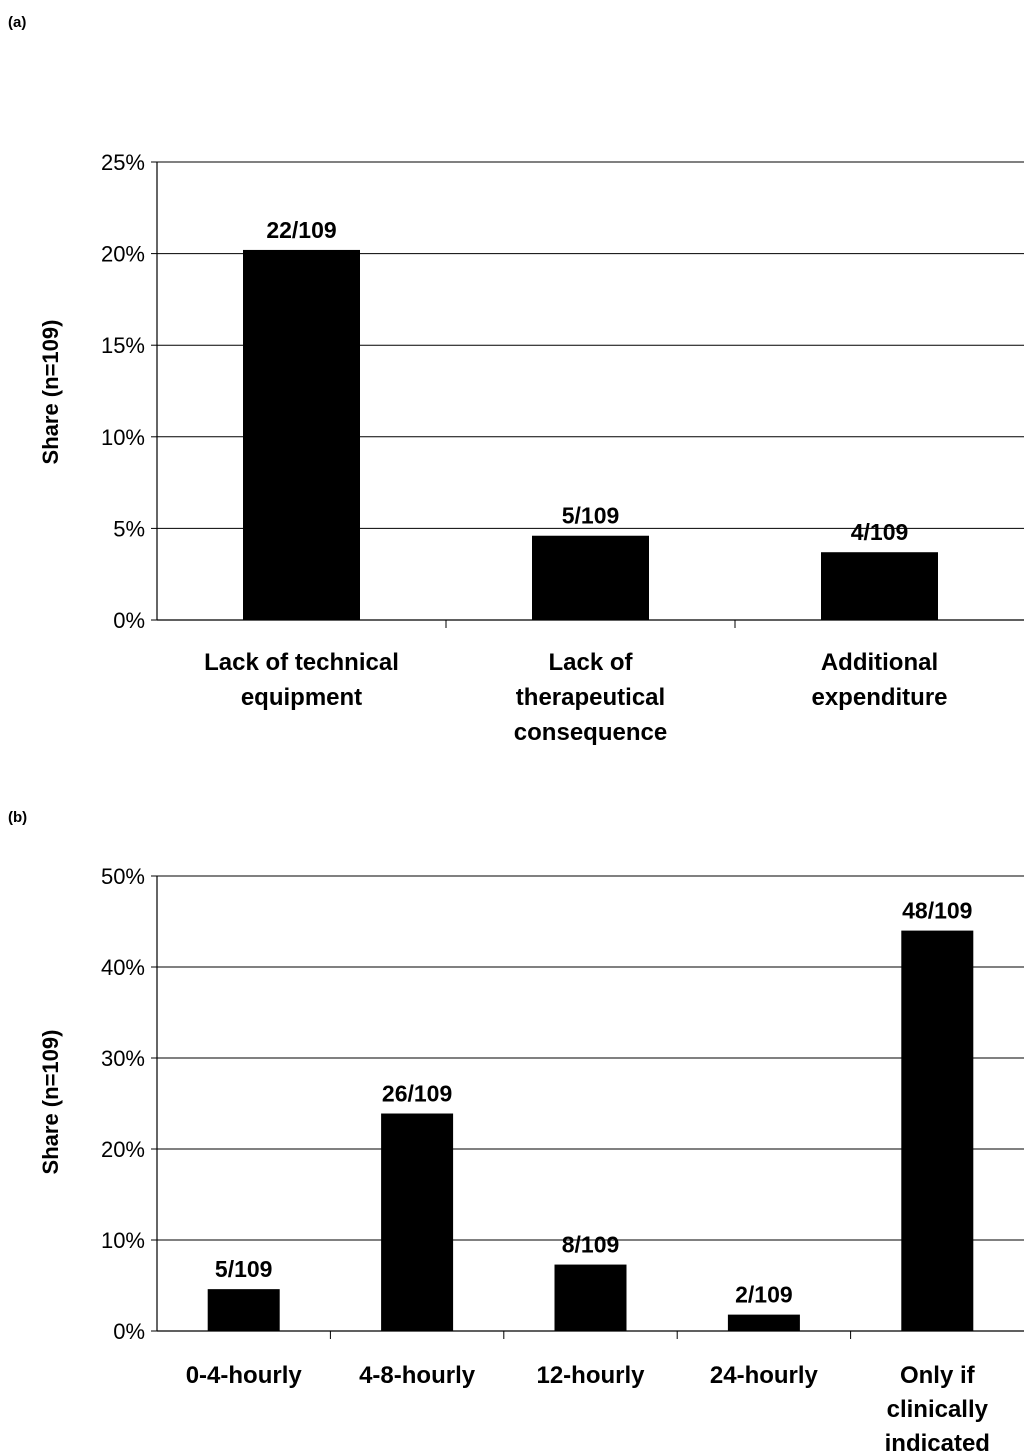  I want to click on category-label: Additional expenditure, so click(879, 680).